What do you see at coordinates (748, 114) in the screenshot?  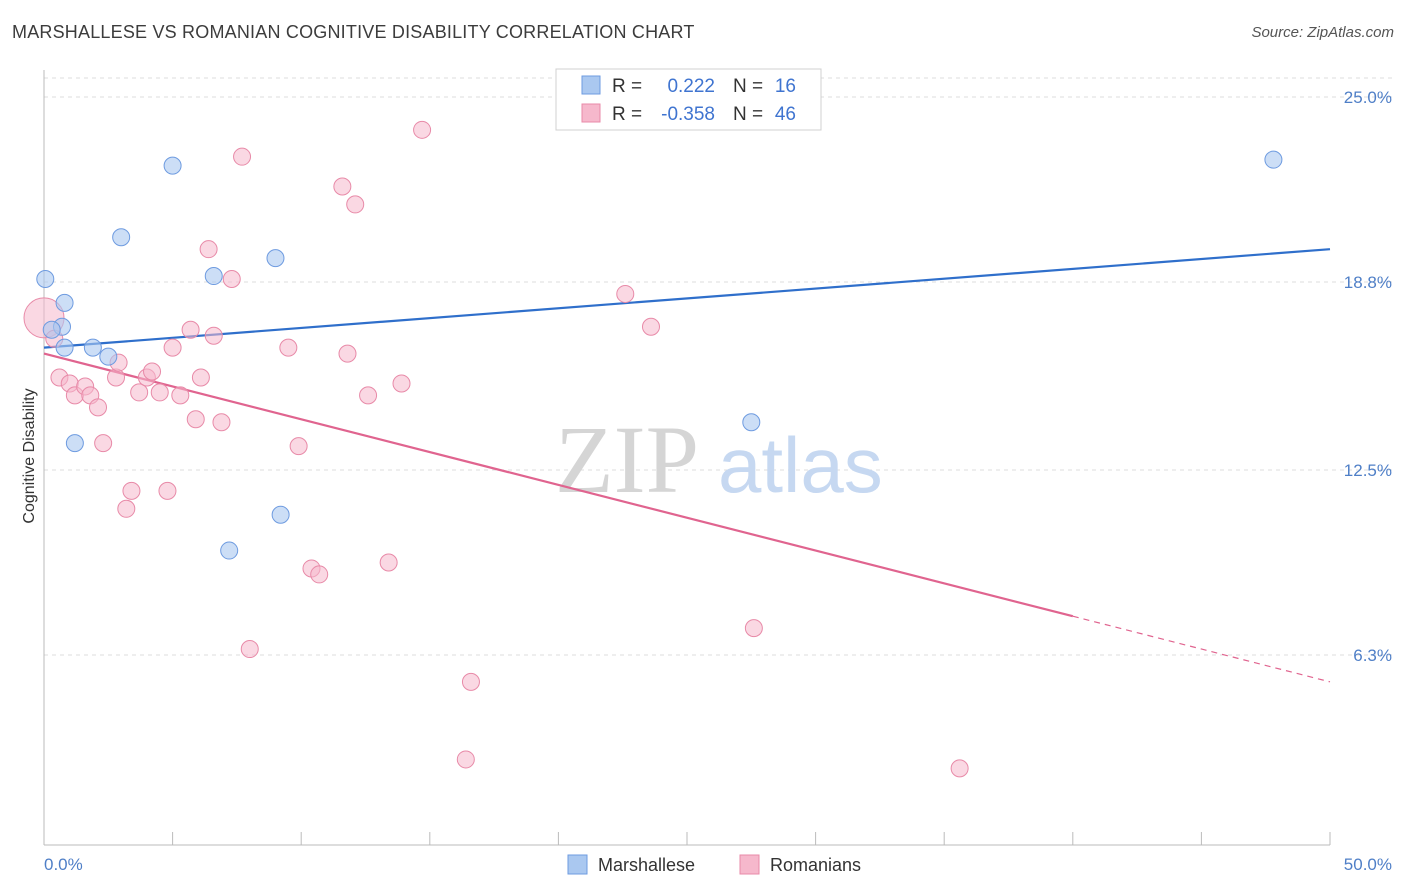 I see `legend-n-label-2: N =` at bounding box center [748, 114].